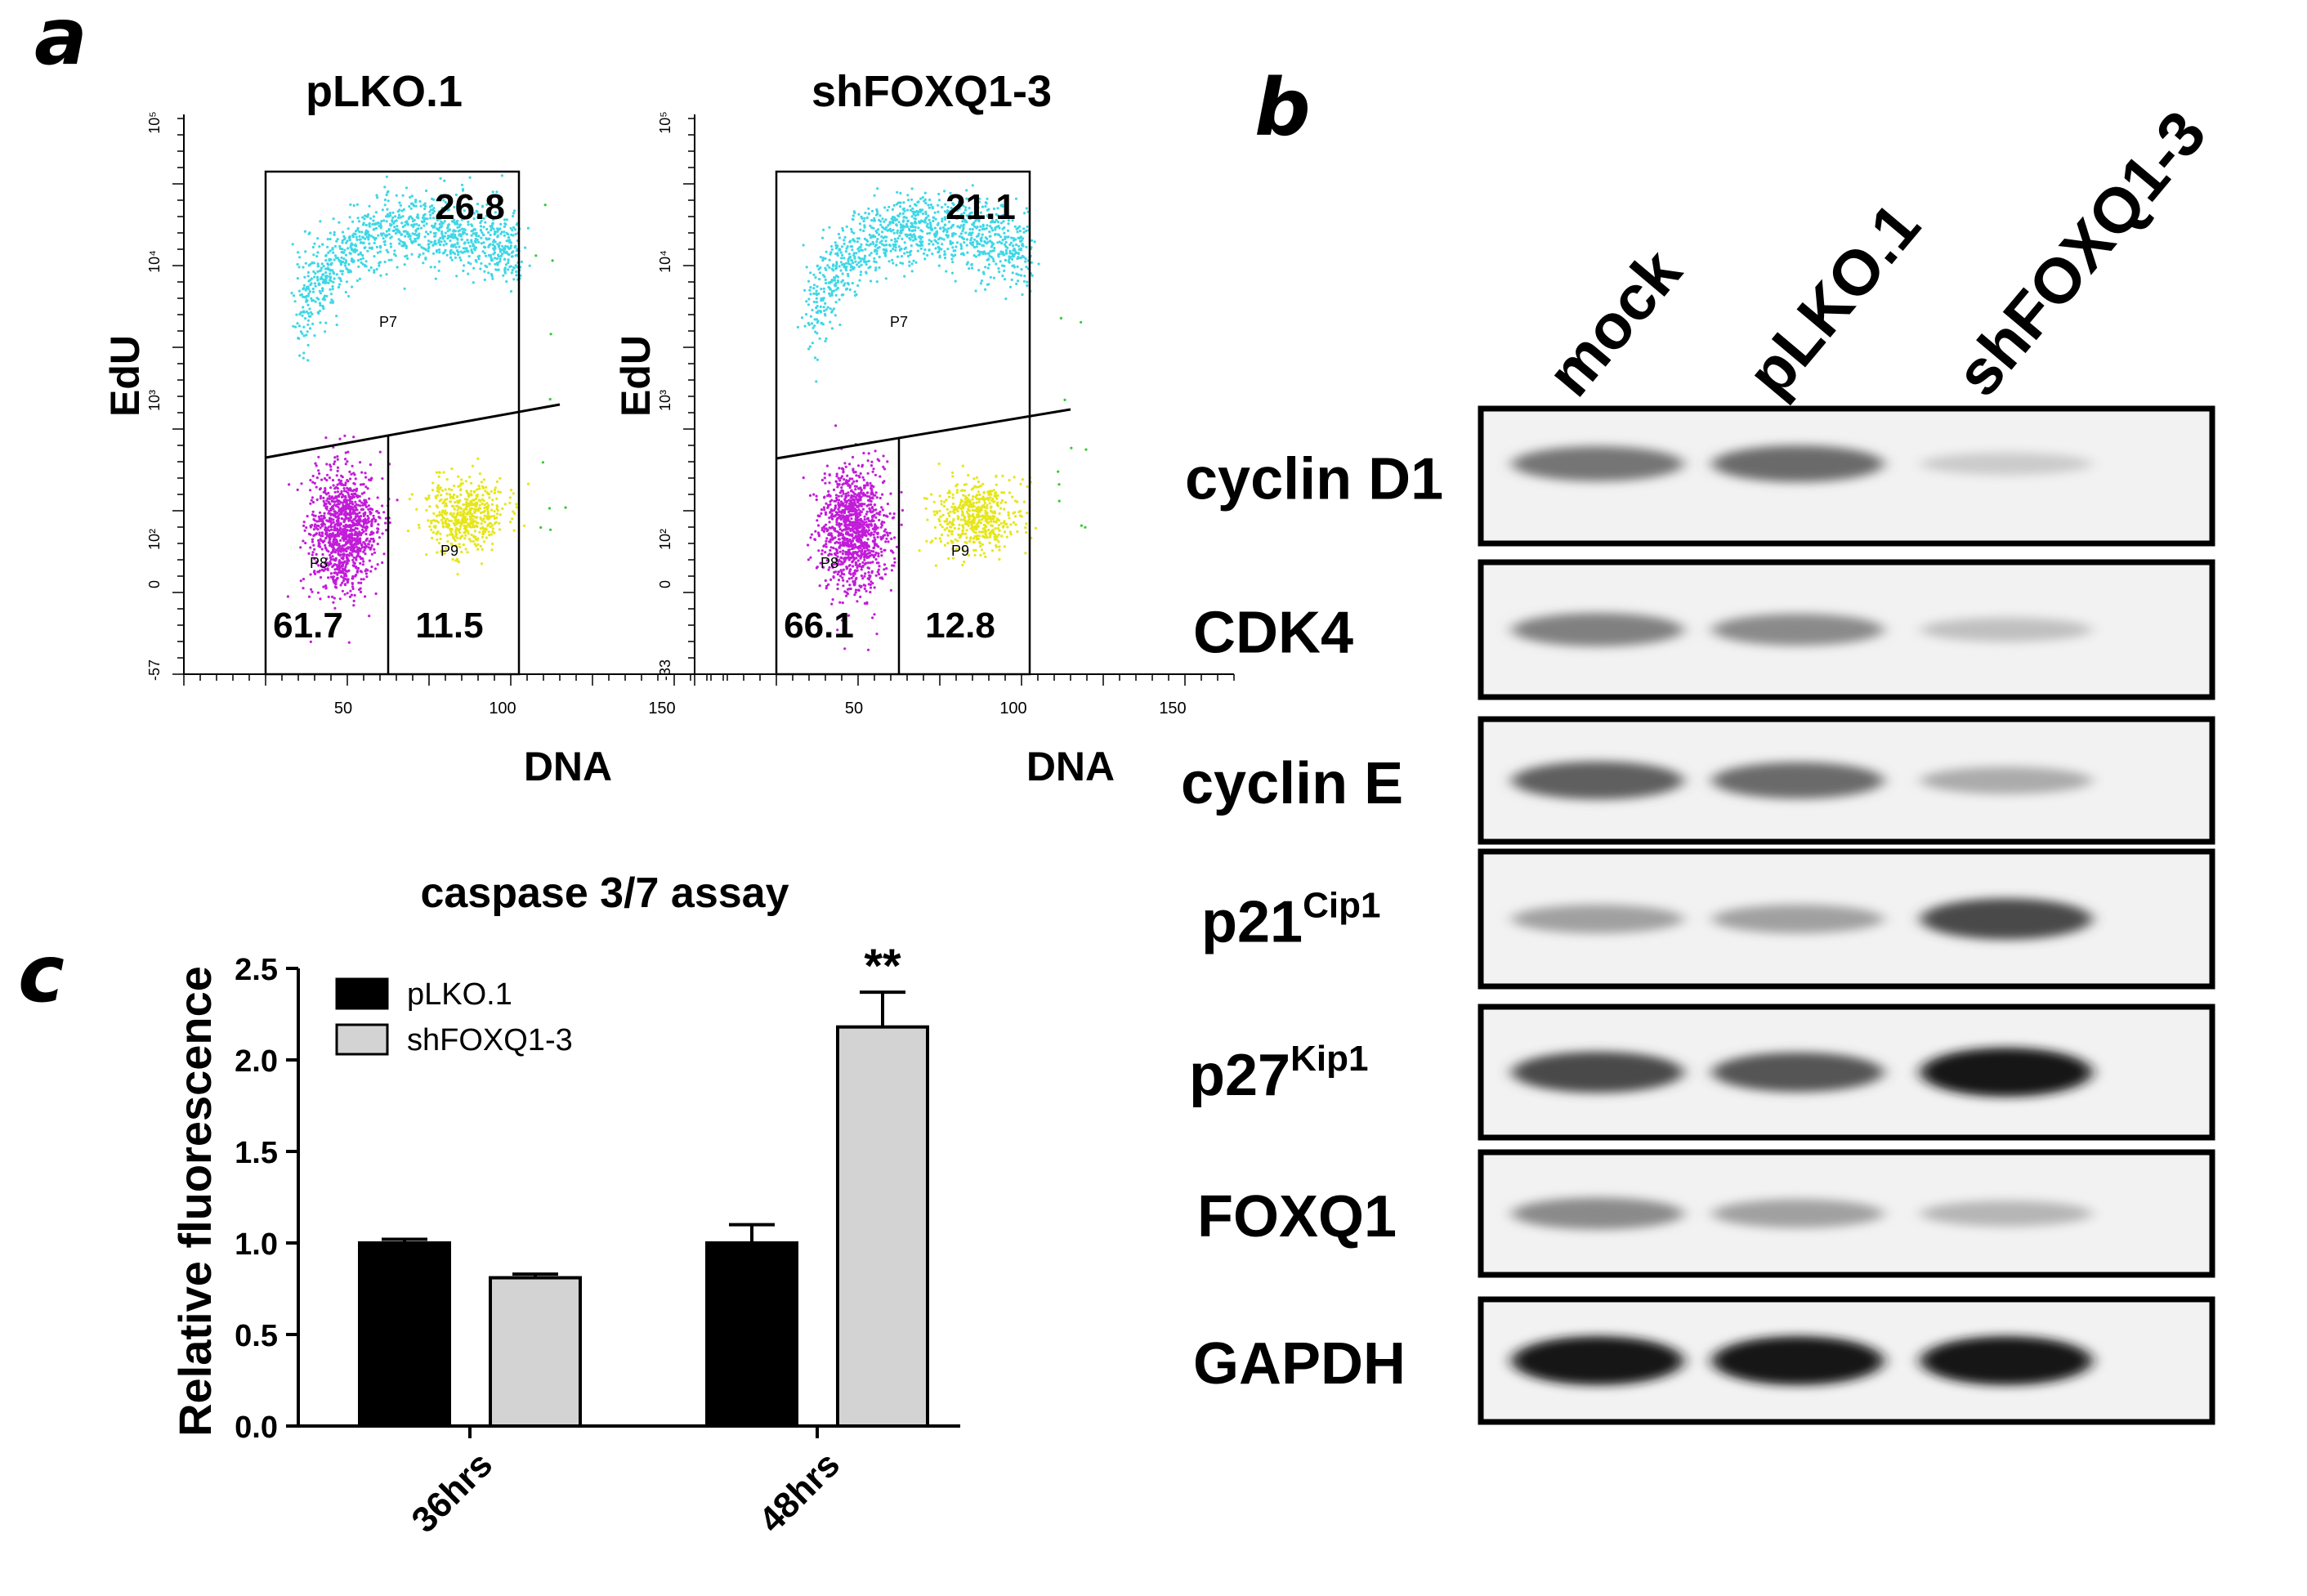 Image resolution: width=2307 pixels, height=1596 pixels. Describe the element at coordinates (1700, 476) in the screenshot. I see `blot-cyclin-d1: cyclin D1` at that location.